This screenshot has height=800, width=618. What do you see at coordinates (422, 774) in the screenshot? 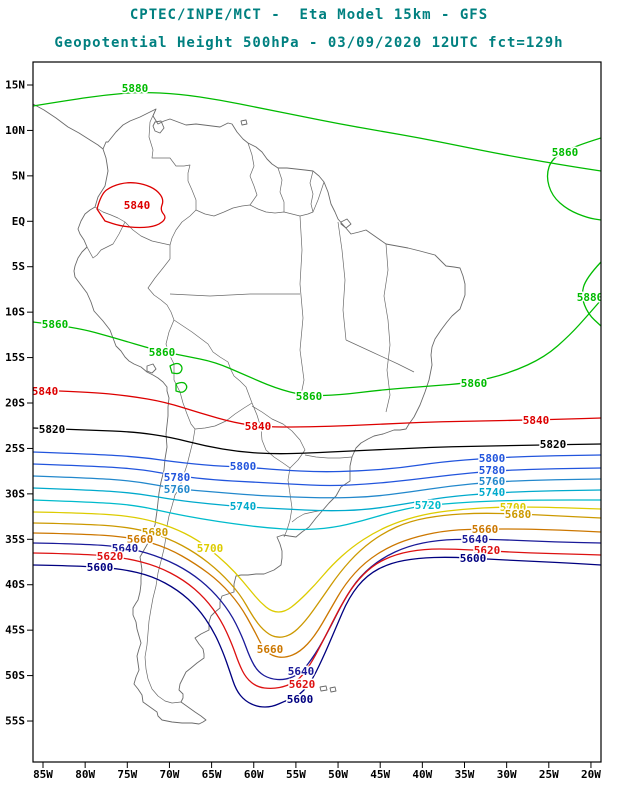
I see `longitude-label: 40W` at bounding box center [422, 774].